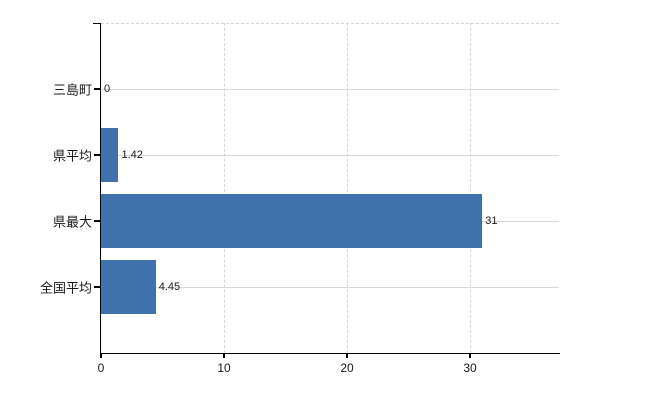 The image size is (650, 400). What do you see at coordinates (72, 222) in the screenshot?
I see `y-axis-label: 県最大` at bounding box center [72, 222].